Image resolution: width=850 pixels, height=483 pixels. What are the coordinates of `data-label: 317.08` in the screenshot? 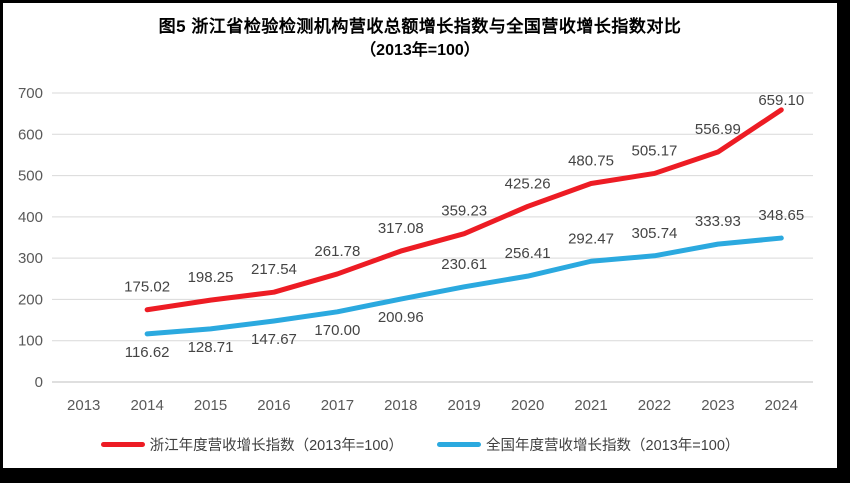 It's located at (401, 228).